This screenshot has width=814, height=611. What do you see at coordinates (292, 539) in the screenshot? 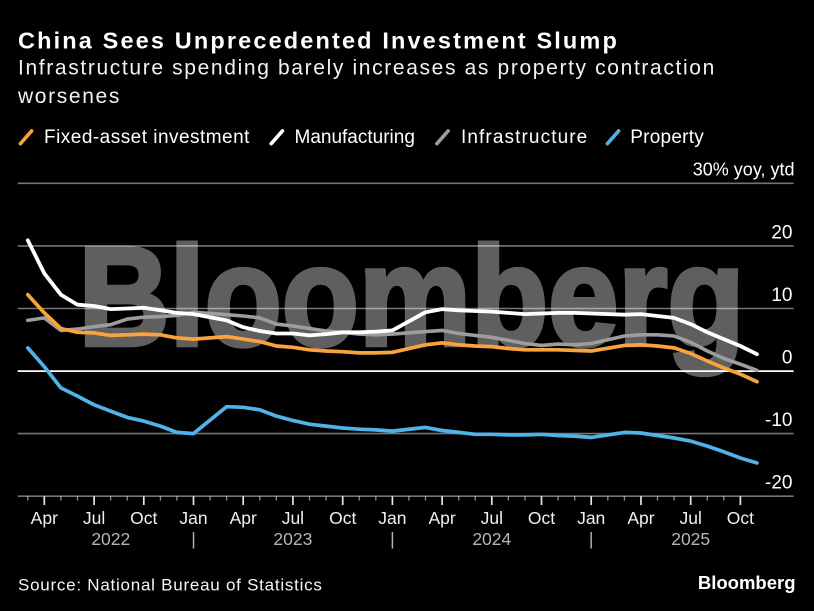
I see `svg-text: 2023` at bounding box center [292, 539].